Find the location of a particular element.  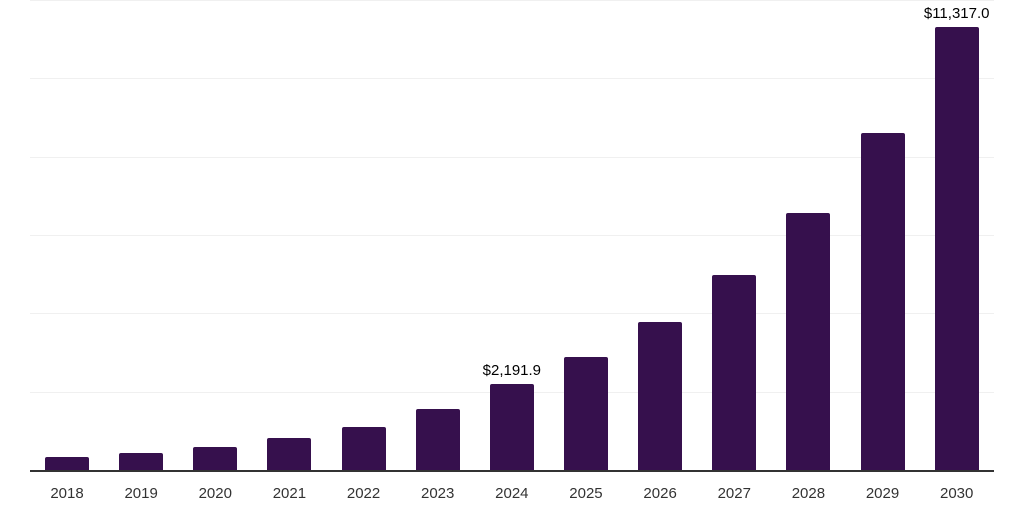

x-tick-label-2027: 2027 is located at coordinates (734, 493).